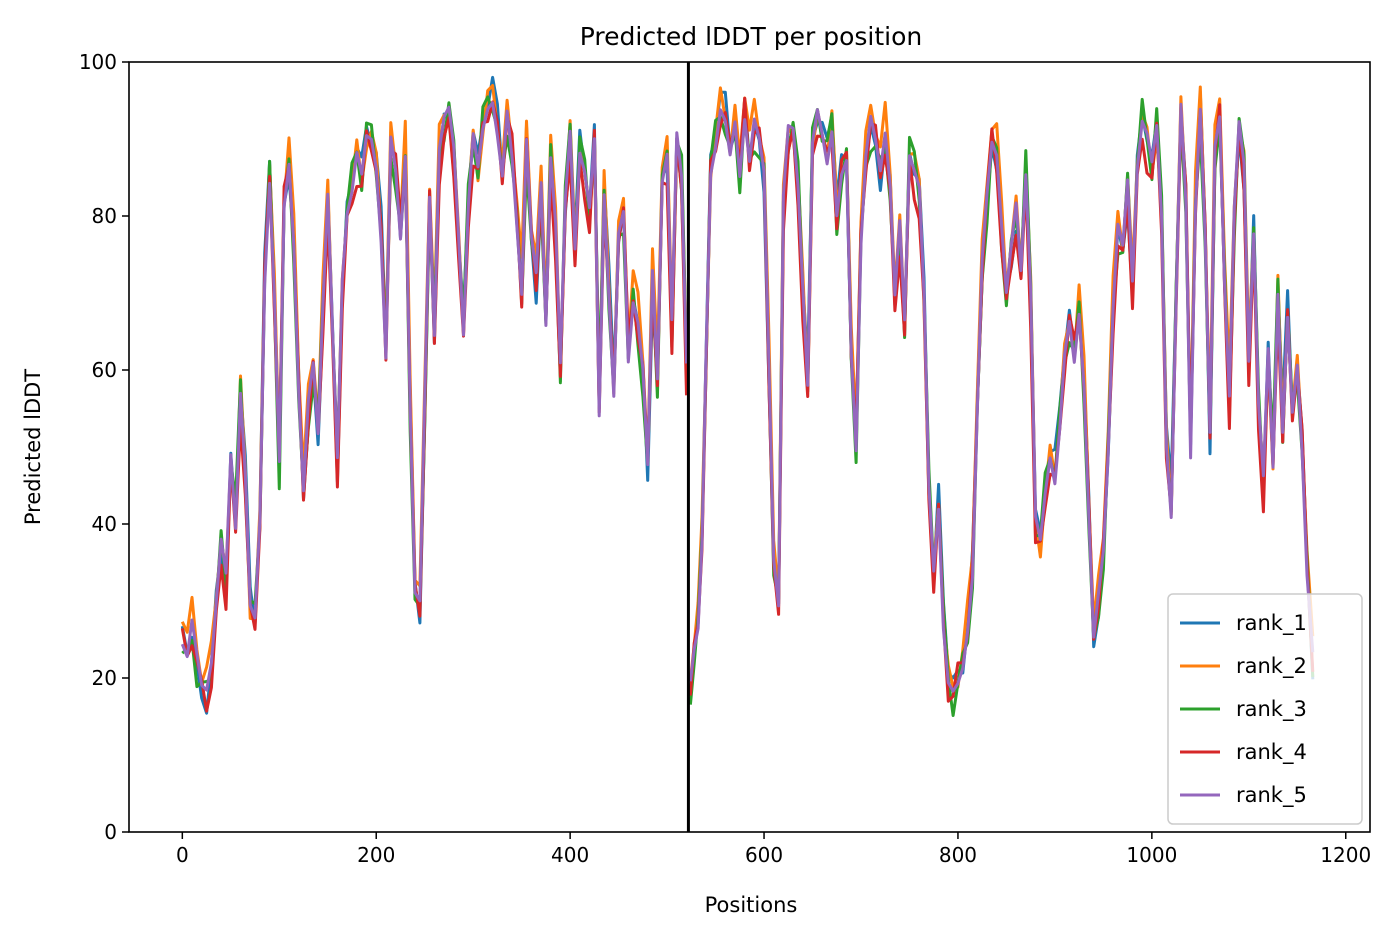  What do you see at coordinates (182, 855) in the screenshot?
I see `x-tick-label: 0` at bounding box center [182, 855].